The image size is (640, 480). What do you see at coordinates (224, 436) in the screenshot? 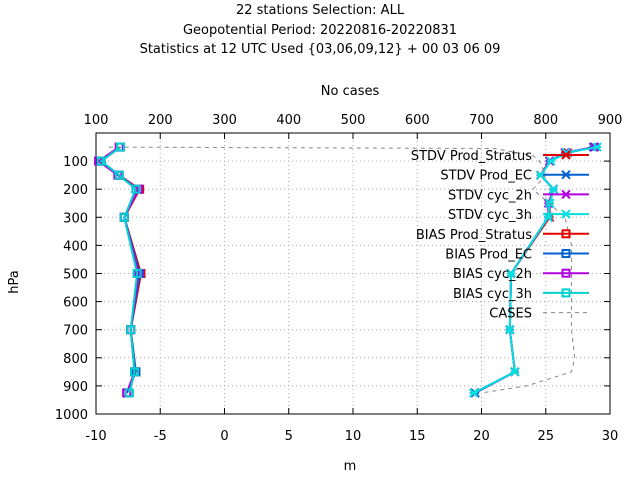
I see `x-tick-label: 0` at bounding box center [224, 436].